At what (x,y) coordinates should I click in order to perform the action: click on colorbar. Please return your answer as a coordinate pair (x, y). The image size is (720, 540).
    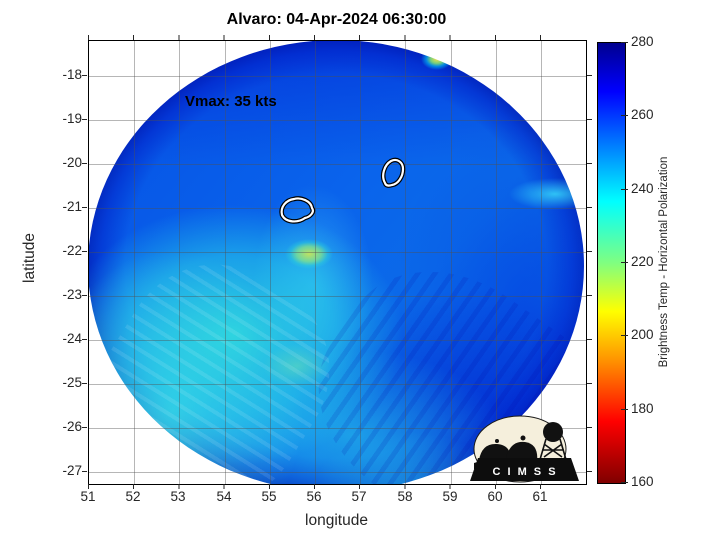
    Looking at the image, I should click on (611, 263).